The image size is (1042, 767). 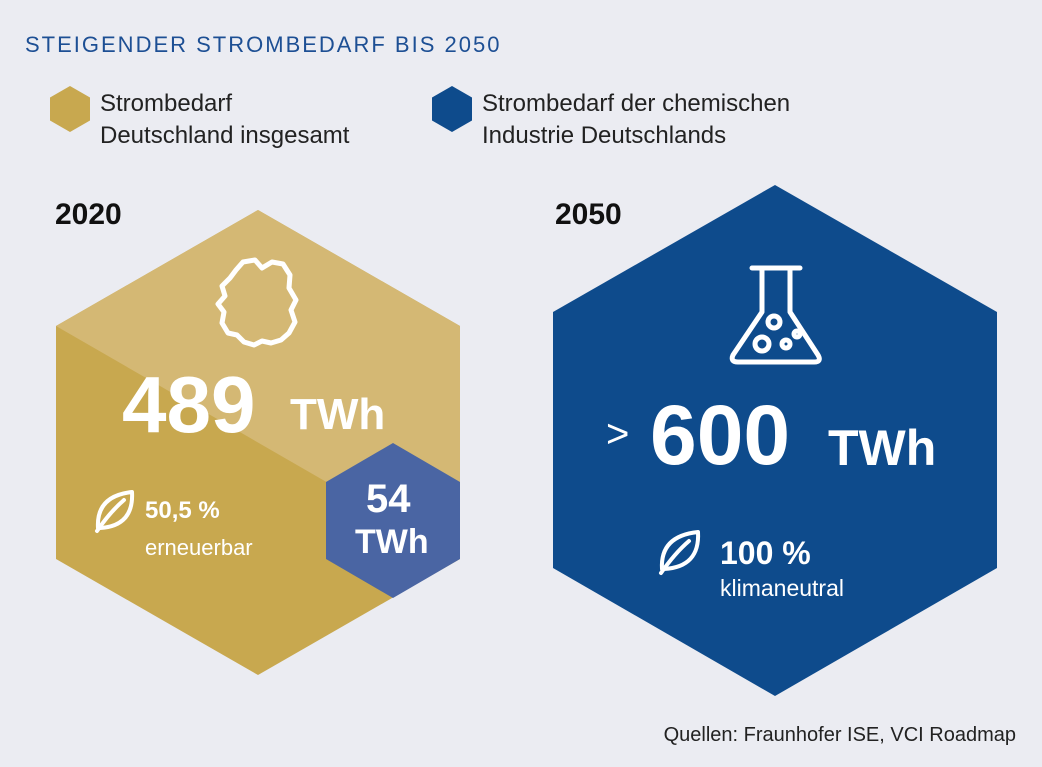 I want to click on chemical-2020-unit: TWh, so click(x=392, y=542).